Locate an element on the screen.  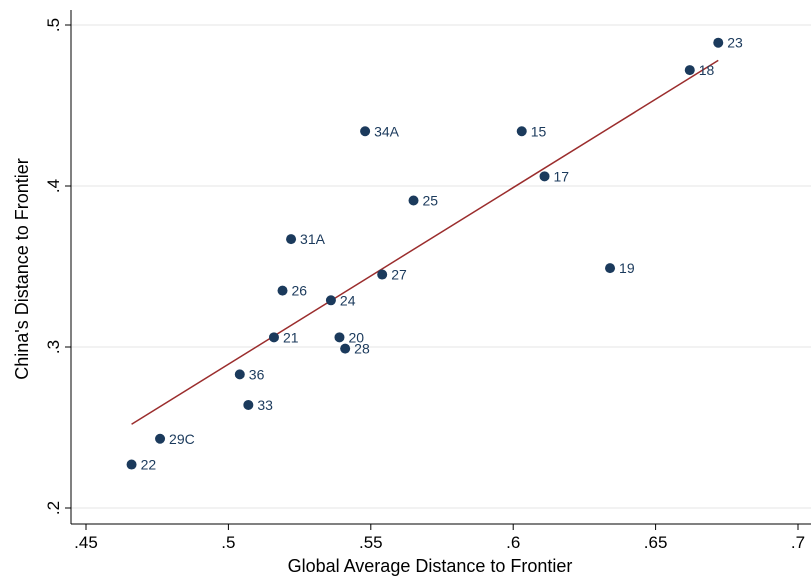
y-tick-label: .5 is located at coordinates (53, 25).